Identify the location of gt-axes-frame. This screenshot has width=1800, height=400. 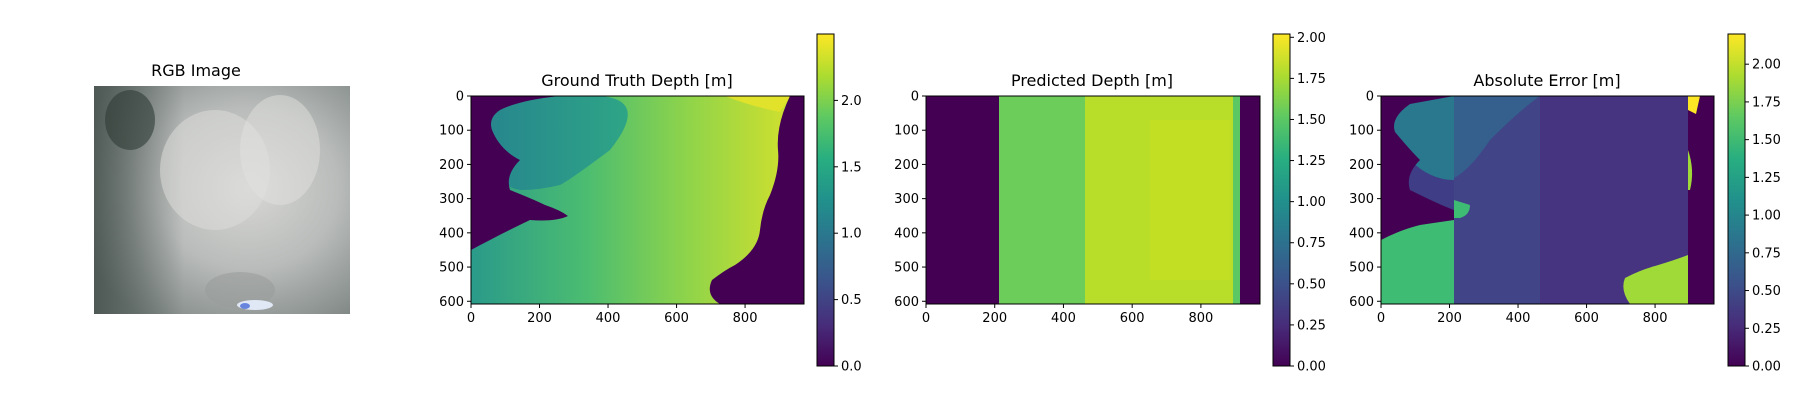
(637, 200).